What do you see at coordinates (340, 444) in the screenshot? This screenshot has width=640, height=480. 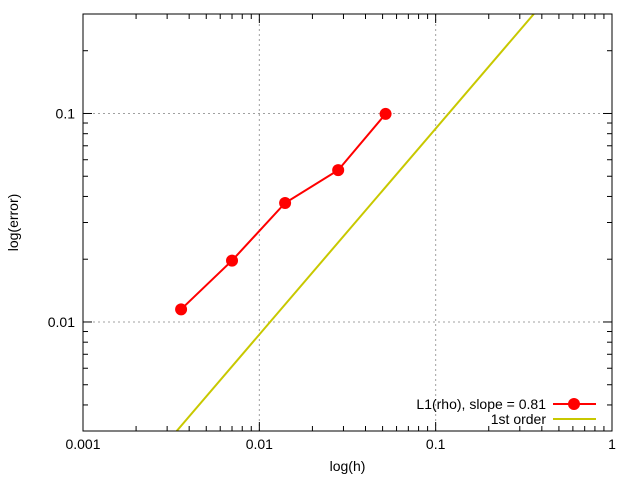 I see `x-tick-labels: 0.001 0.01 0.1 1` at bounding box center [340, 444].